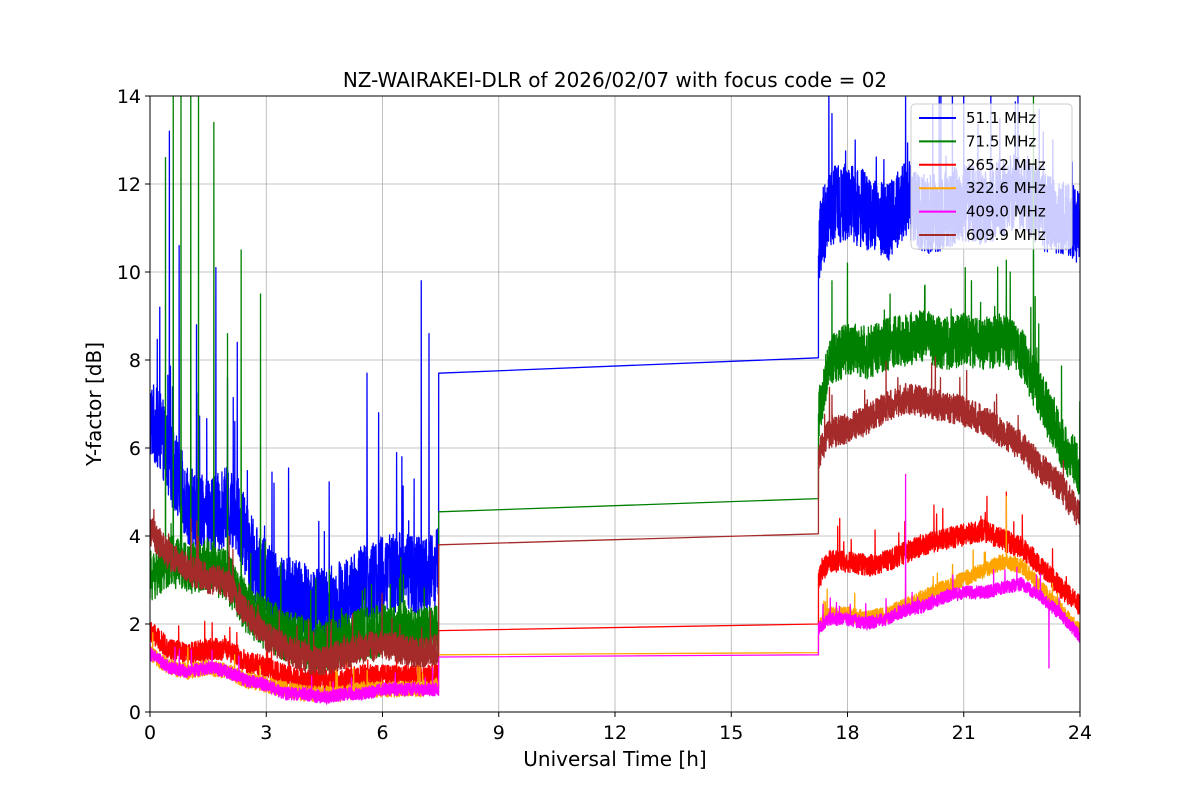 This screenshot has height=800, width=1200. Describe the element at coordinates (135, 449) in the screenshot. I see `y-tick-label: 6` at that location.